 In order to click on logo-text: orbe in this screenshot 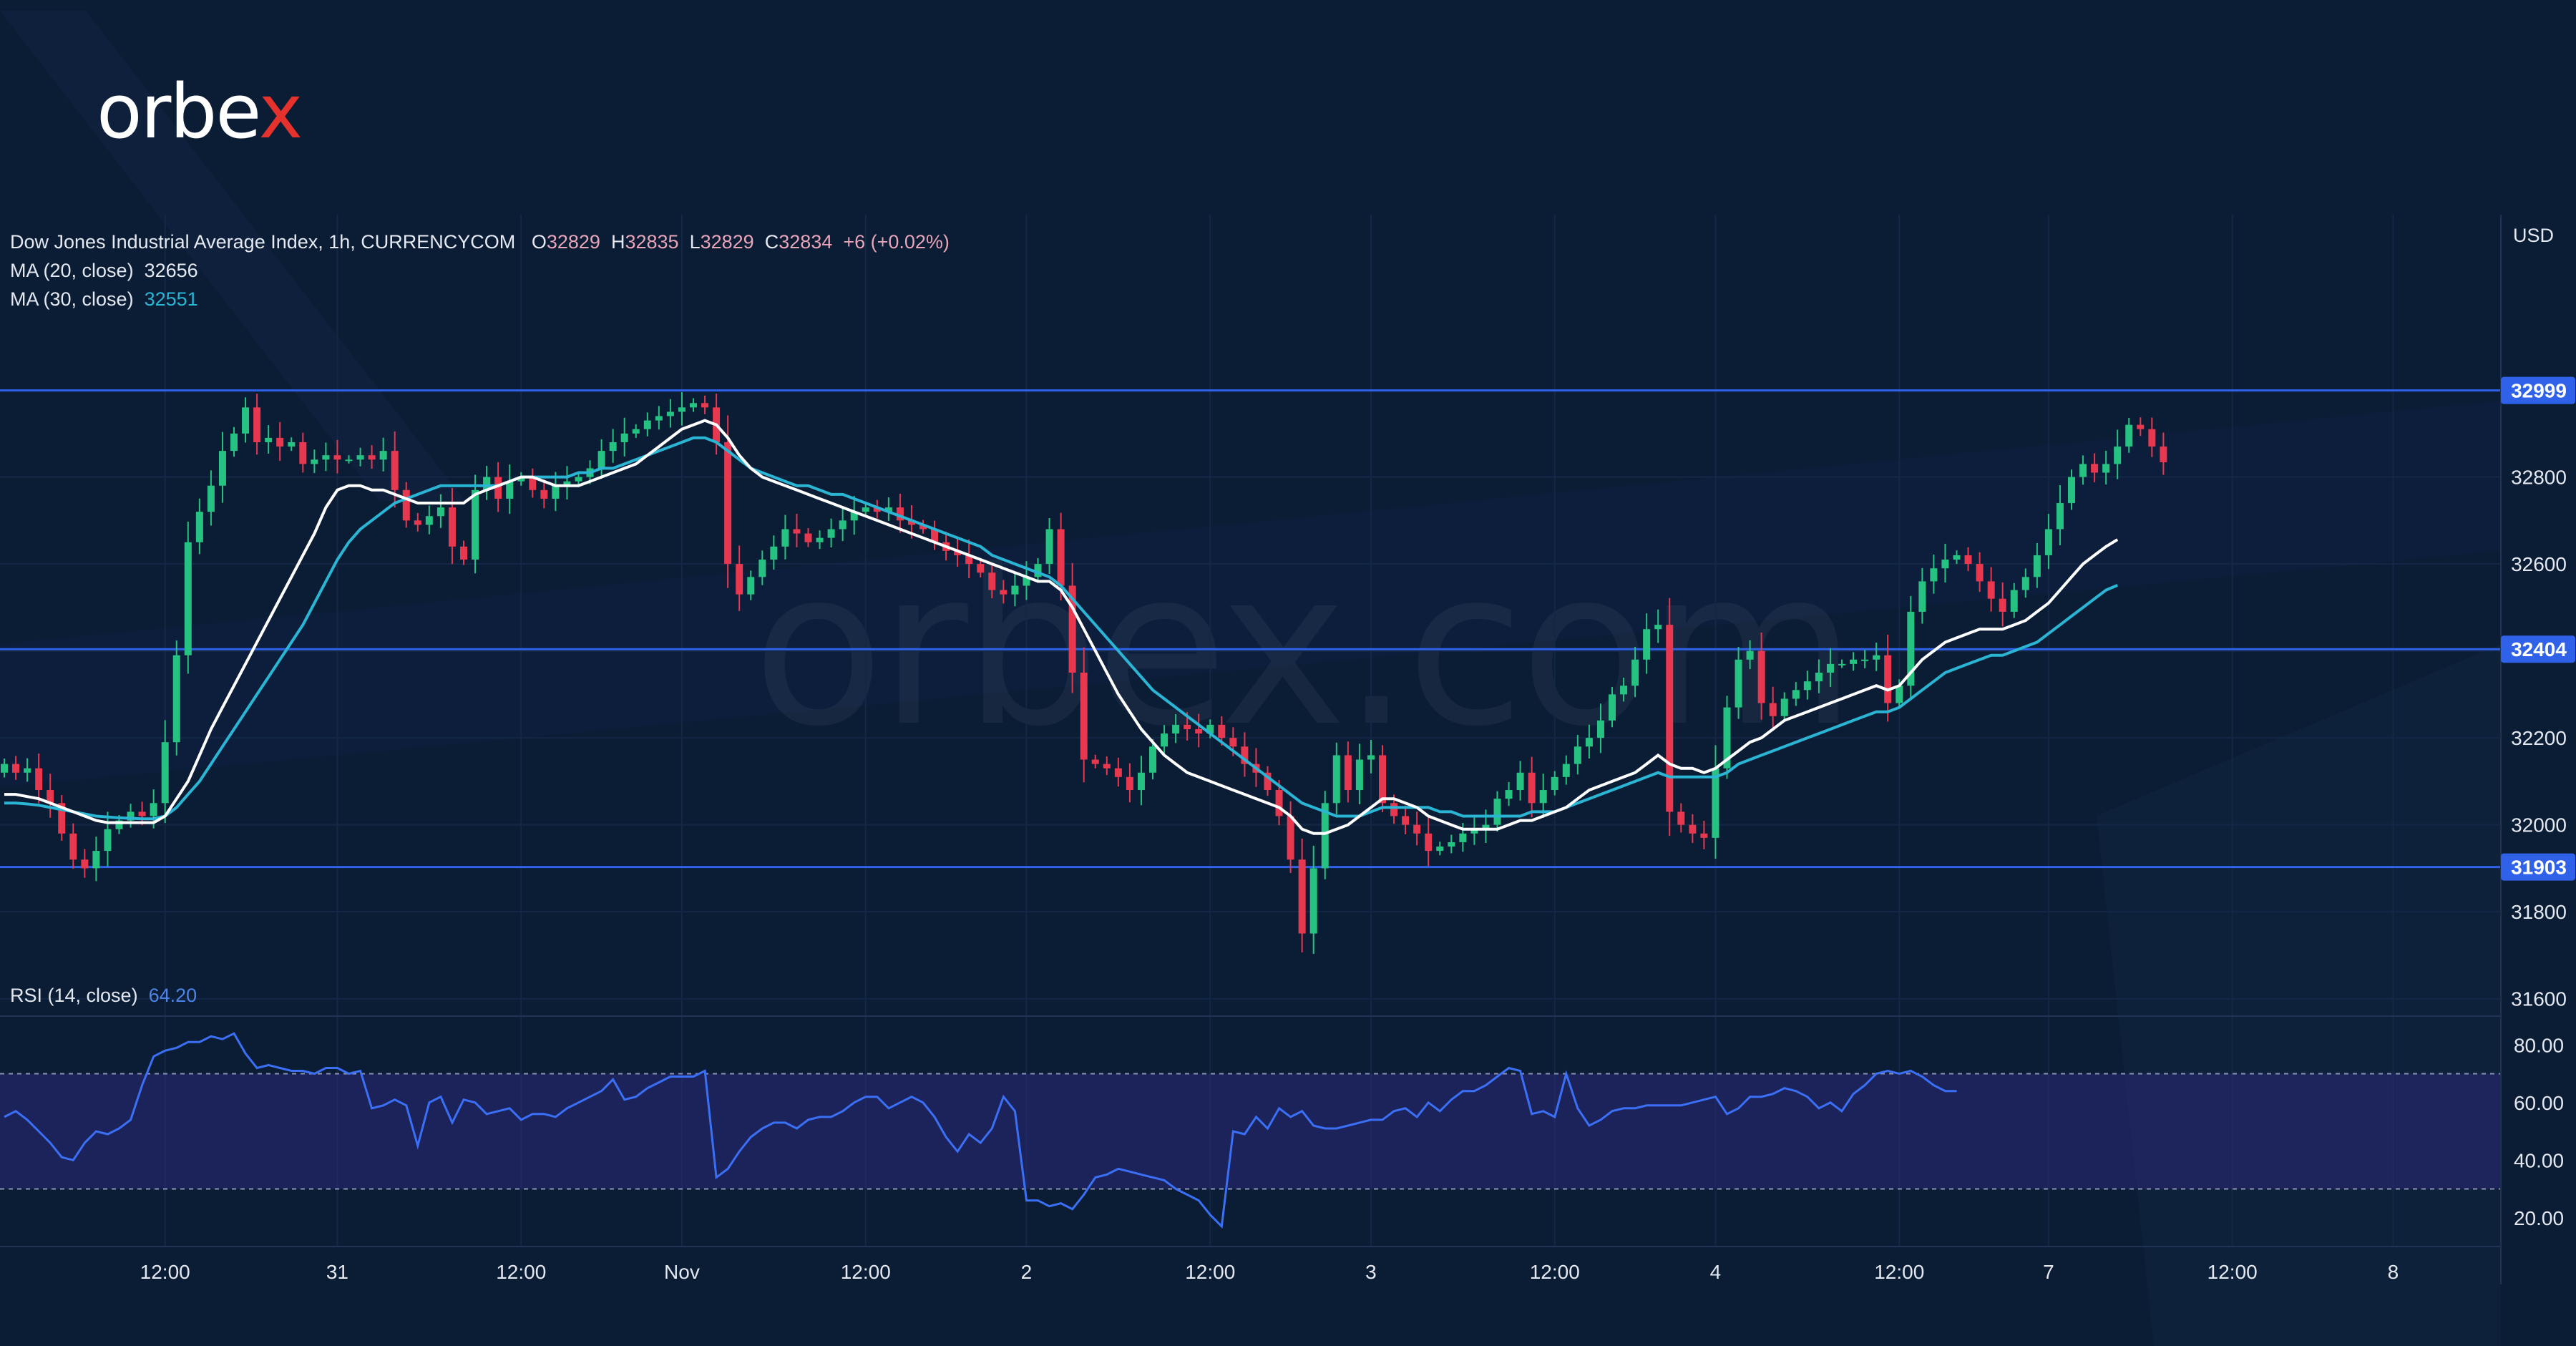, I will do `click(178, 111)`.